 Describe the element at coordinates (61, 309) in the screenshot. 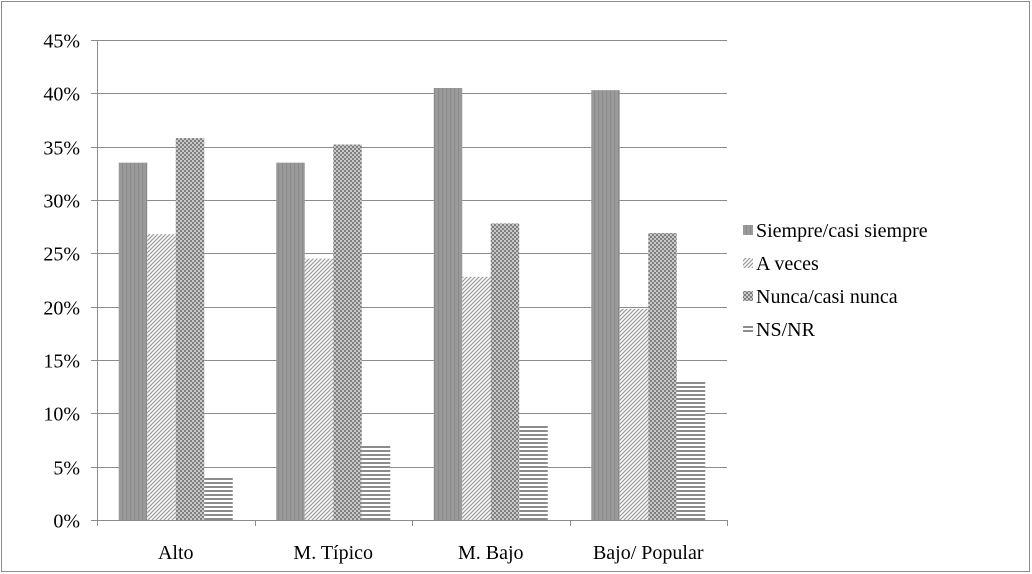

I see `y-tick-label: 20%` at that location.